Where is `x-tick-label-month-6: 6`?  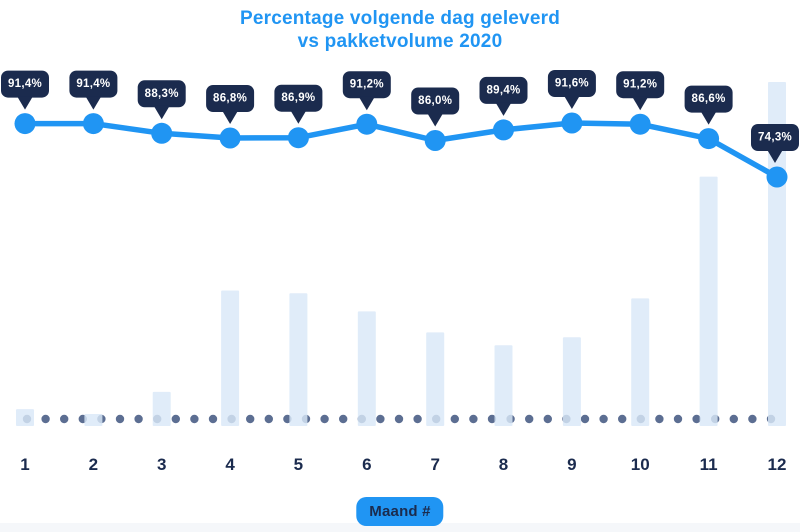
x-tick-label-month-6: 6 is located at coordinates (366, 464).